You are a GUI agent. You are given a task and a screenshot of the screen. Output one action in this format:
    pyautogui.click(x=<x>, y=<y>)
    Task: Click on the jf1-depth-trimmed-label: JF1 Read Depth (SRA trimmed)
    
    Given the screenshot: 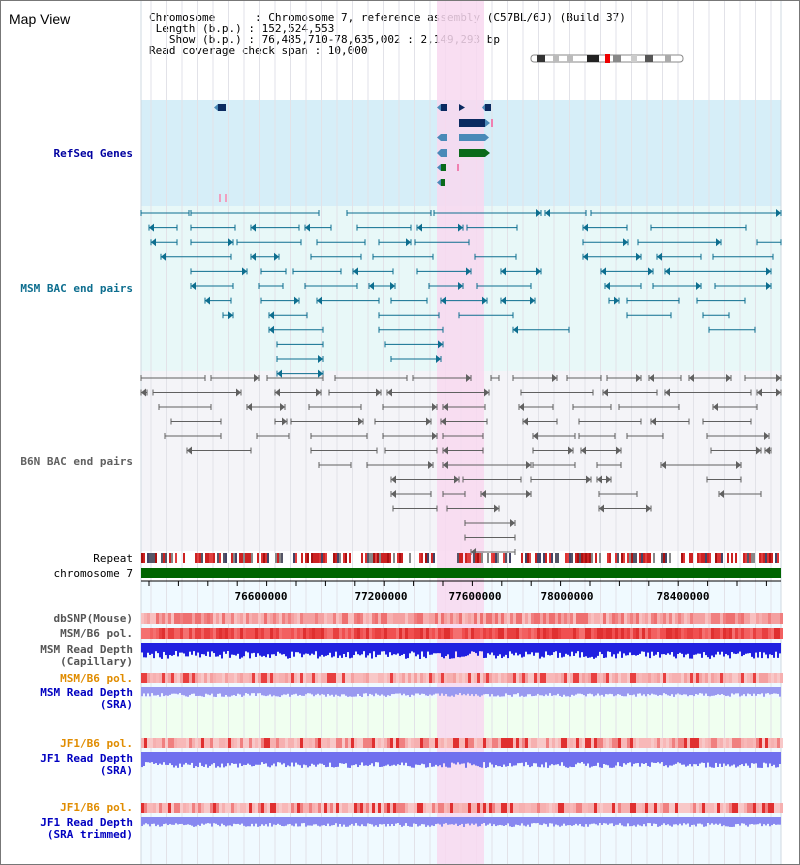 What is the action you would take?
    pyautogui.click(x=86, y=829)
    